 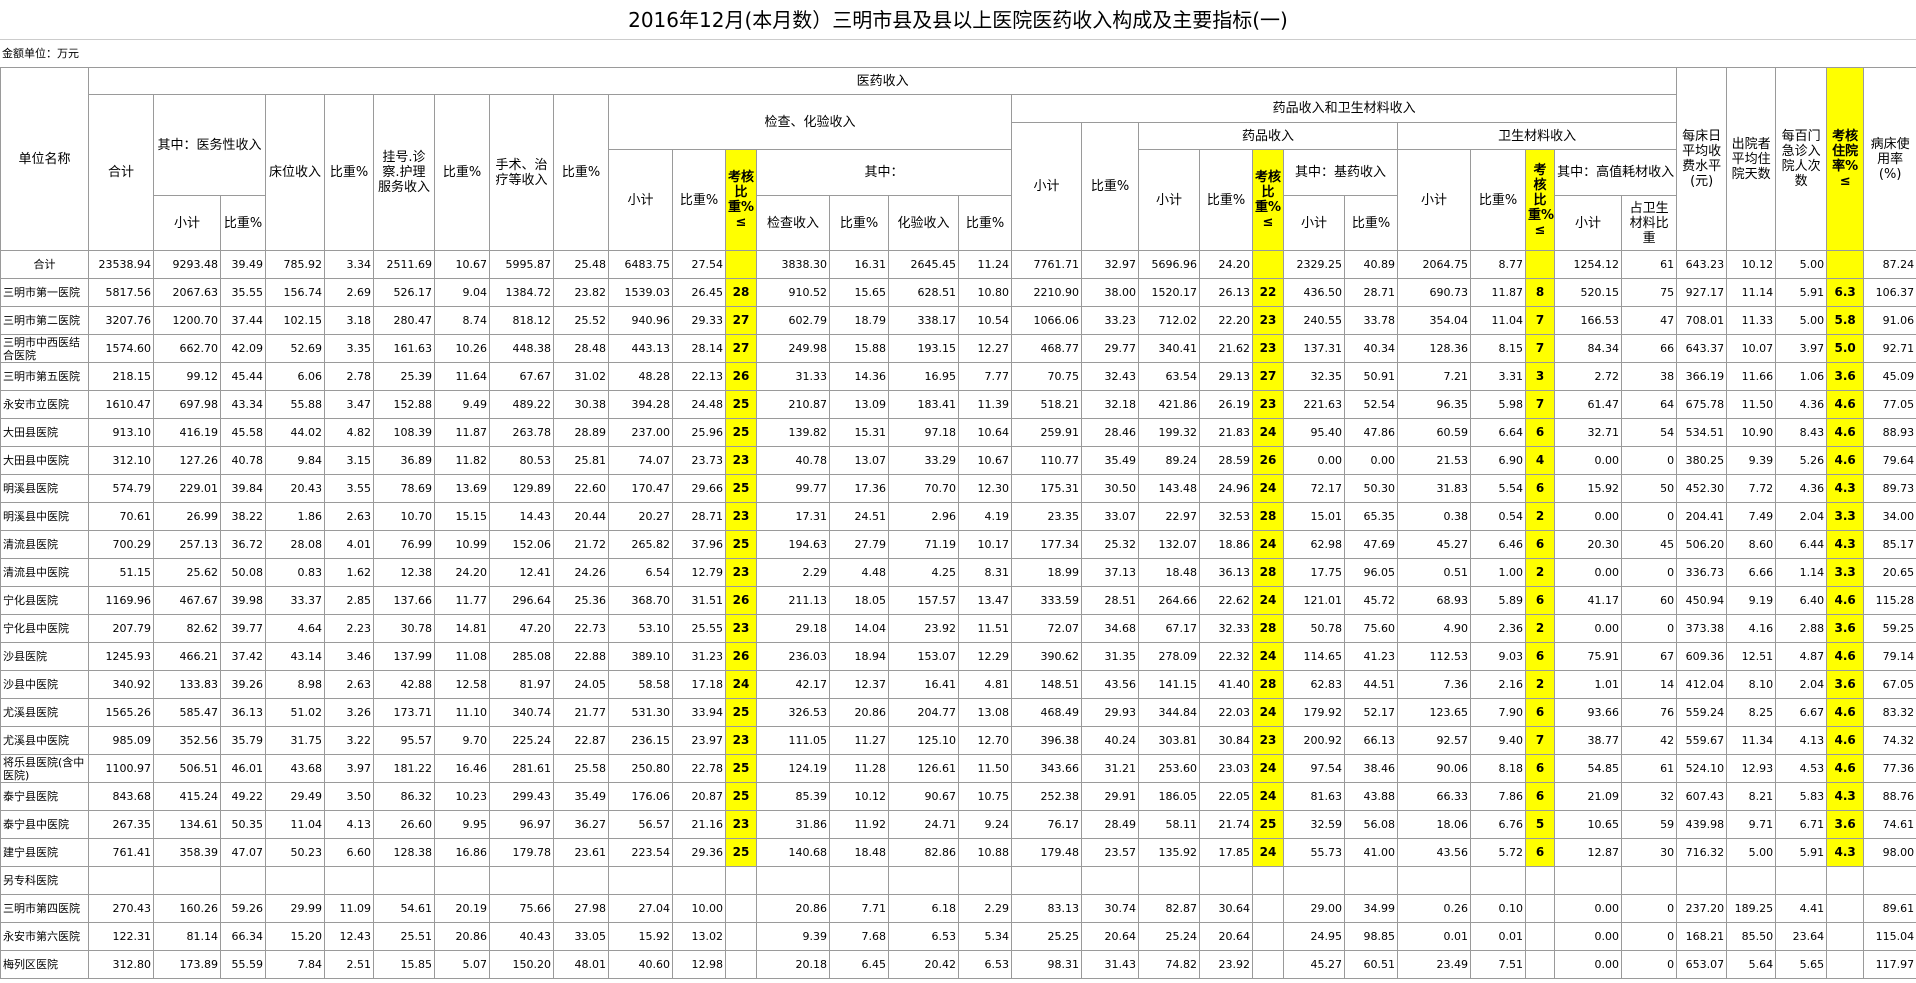 What do you see at coordinates (521, 684) in the screenshot?
I see `cell: 81.97` at bounding box center [521, 684].